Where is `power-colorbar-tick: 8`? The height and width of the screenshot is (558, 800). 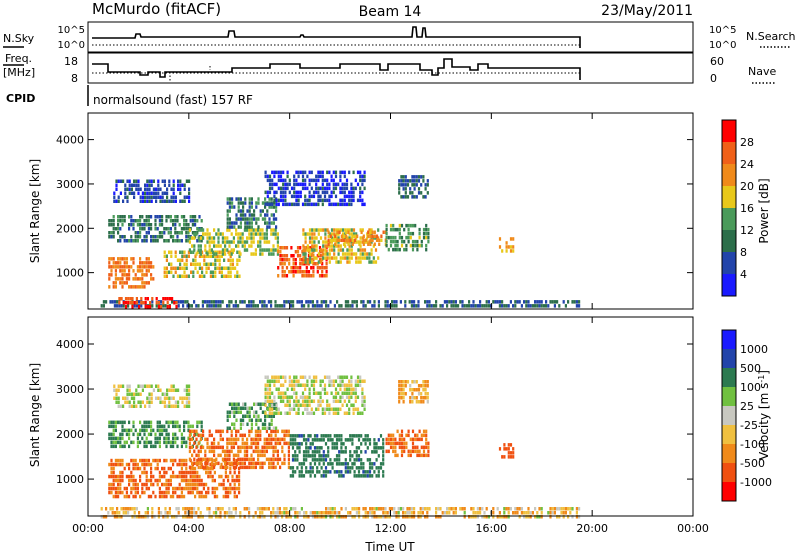
power-colorbar-tick: 8 is located at coordinates (743, 252).